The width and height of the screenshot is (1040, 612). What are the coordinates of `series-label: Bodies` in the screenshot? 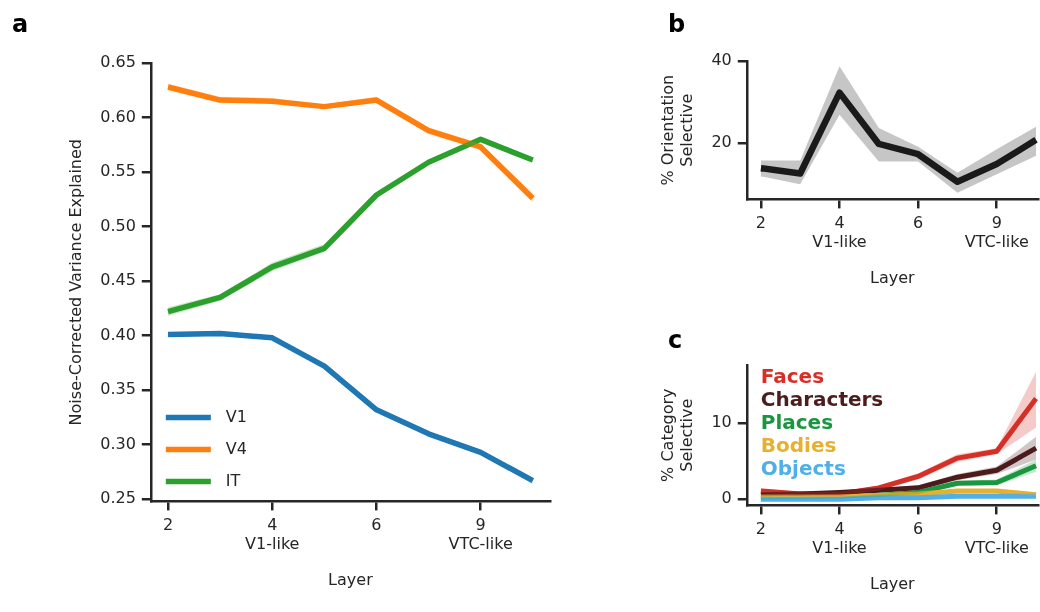 It's located at (798, 445).